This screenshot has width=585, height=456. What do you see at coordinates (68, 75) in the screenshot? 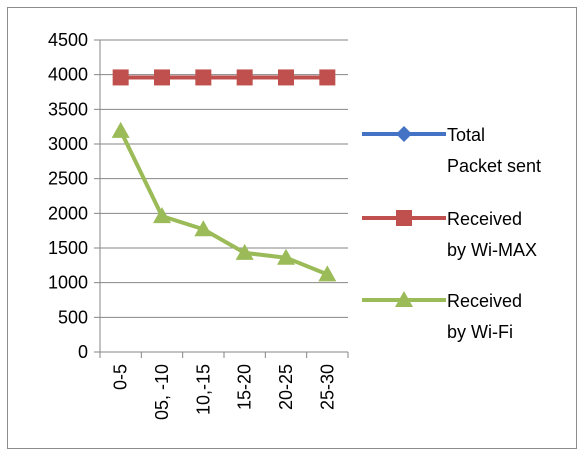
I see `y-tick-label: 4000` at bounding box center [68, 75].